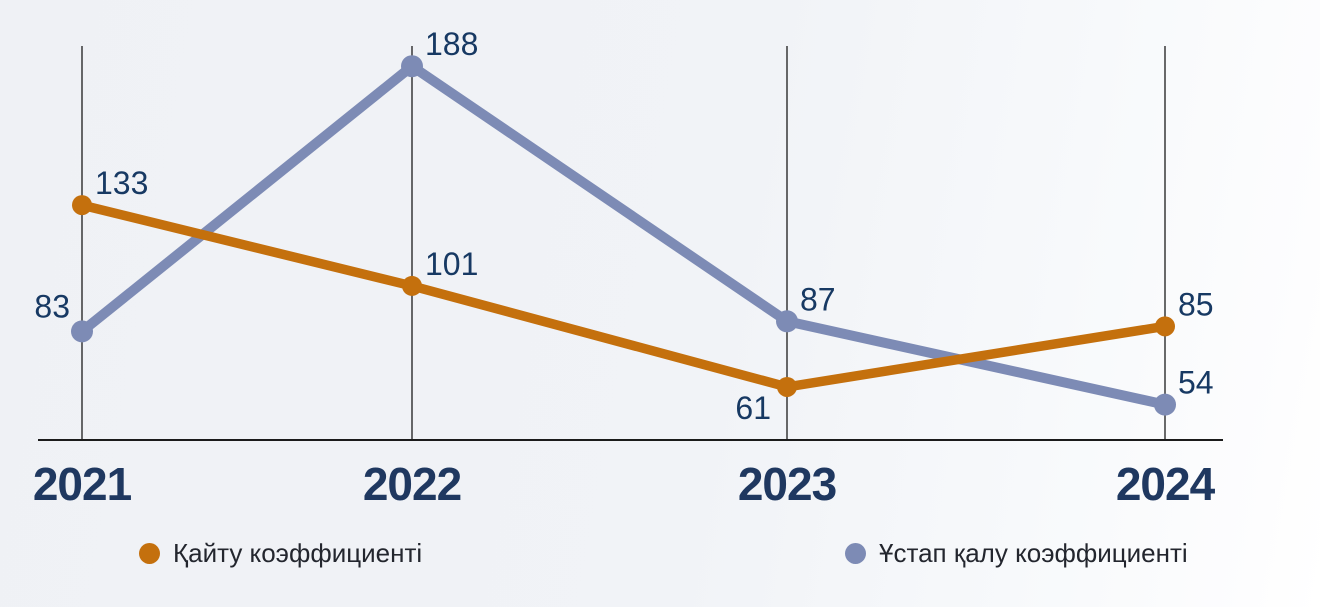 The height and width of the screenshot is (607, 1320). What do you see at coordinates (818, 299) in the screenshot?
I see `data-point-label: 87` at bounding box center [818, 299].